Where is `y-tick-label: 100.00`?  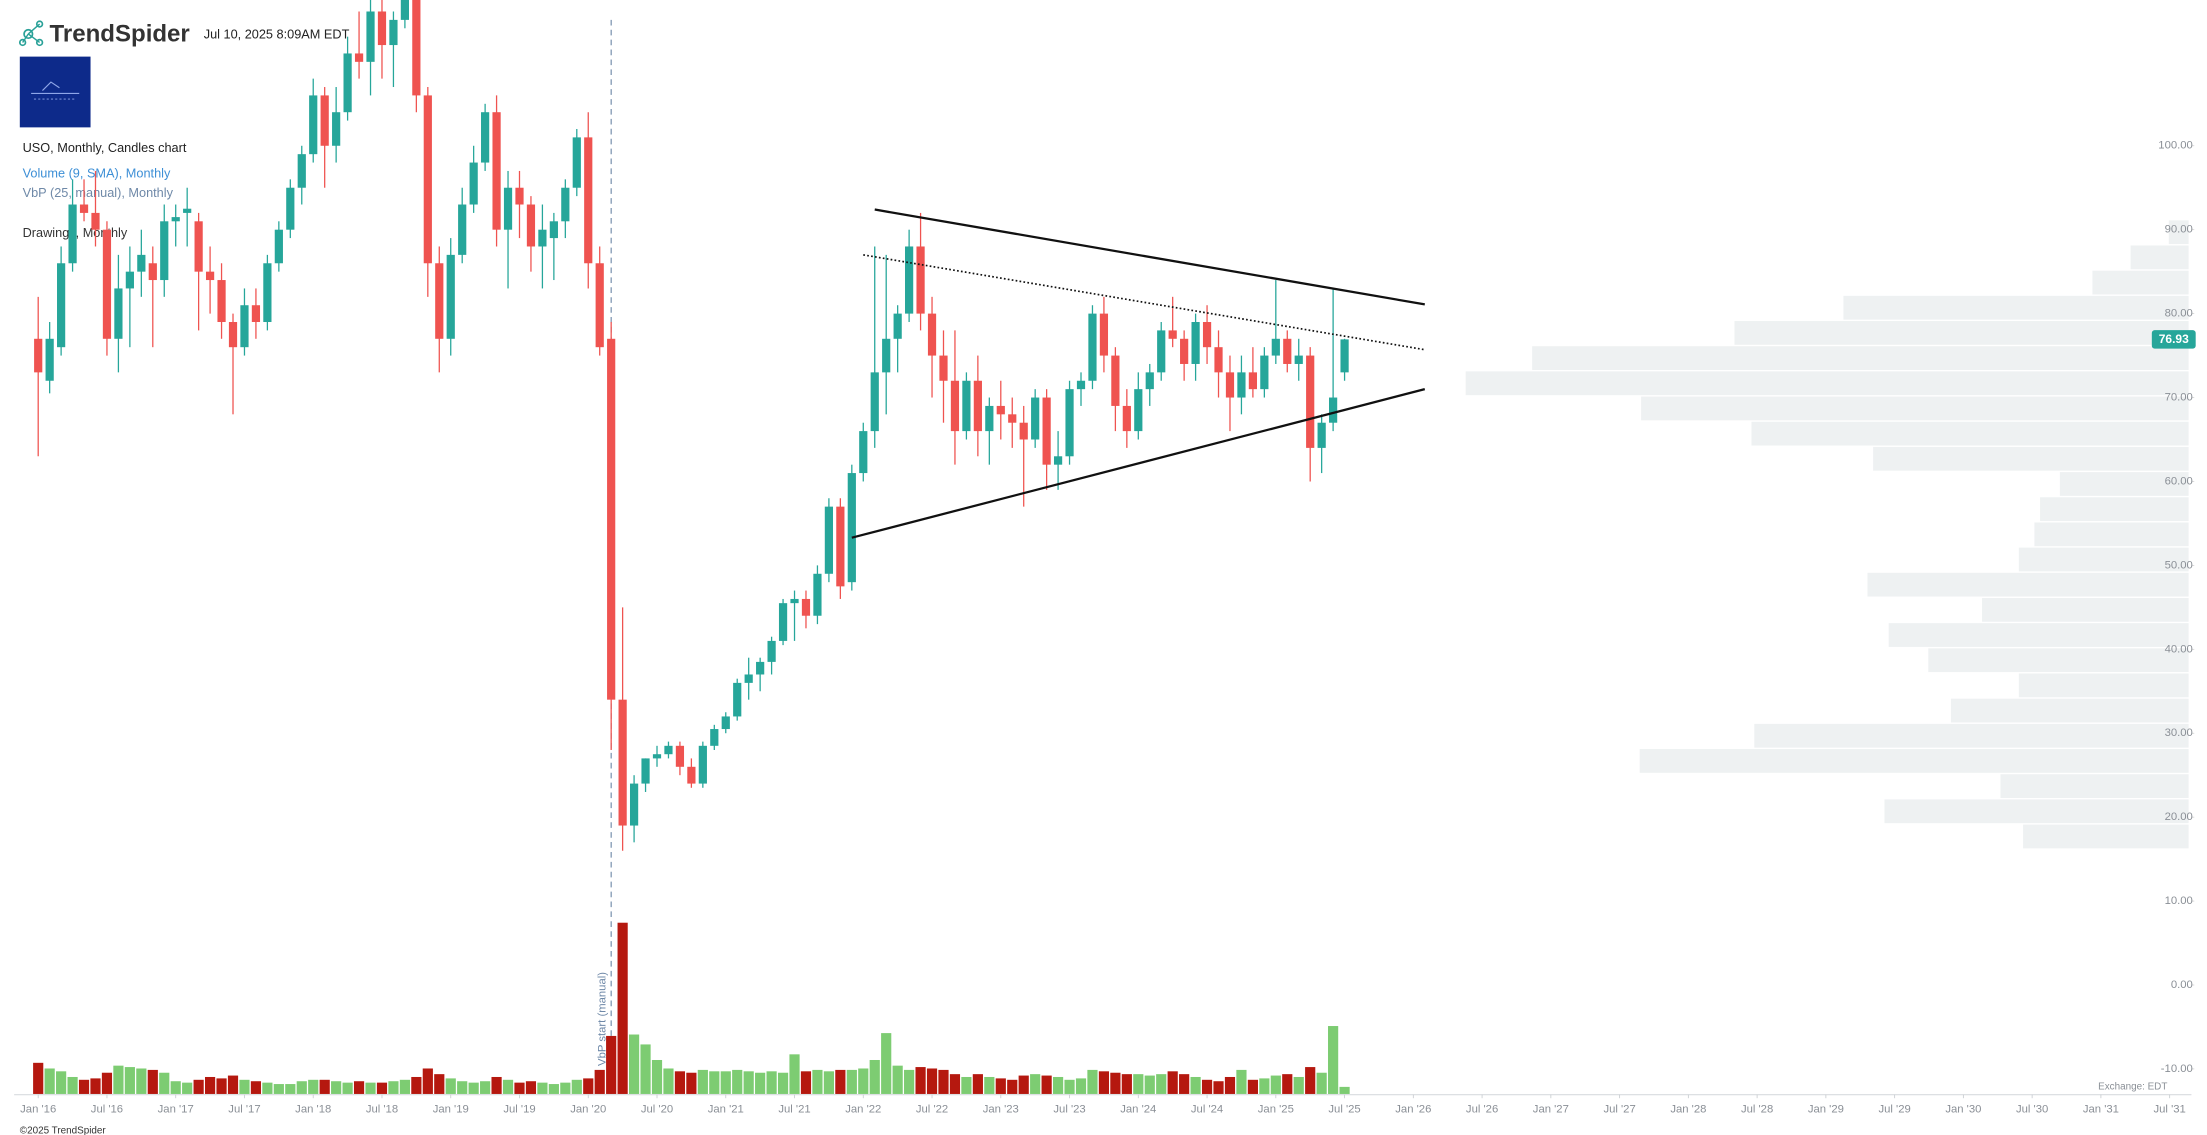 y-tick-label: 100.00 is located at coordinates (2175, 146).